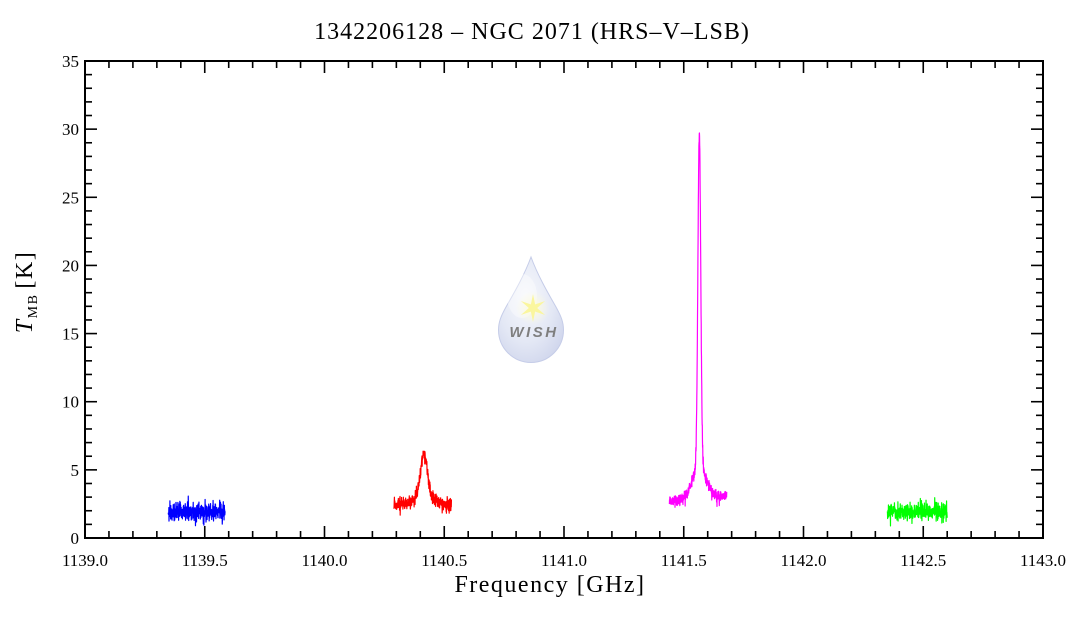 The image size is (1068, 618). I want to click on y-axis-unit: [K], so click(25, 270).